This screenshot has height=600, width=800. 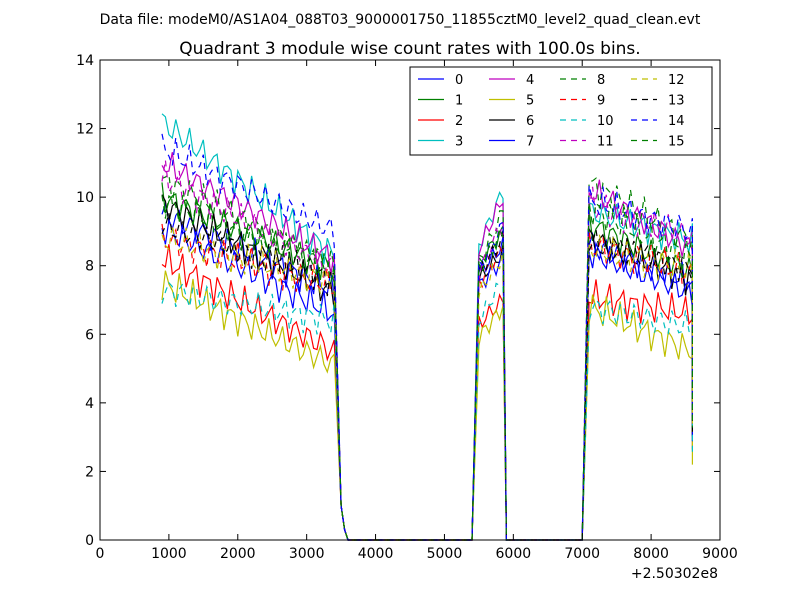 What do you see at coordinates (605, 121) in the screenshot?
I see `legend-label-10: 10` at bounding box center [605, 121].